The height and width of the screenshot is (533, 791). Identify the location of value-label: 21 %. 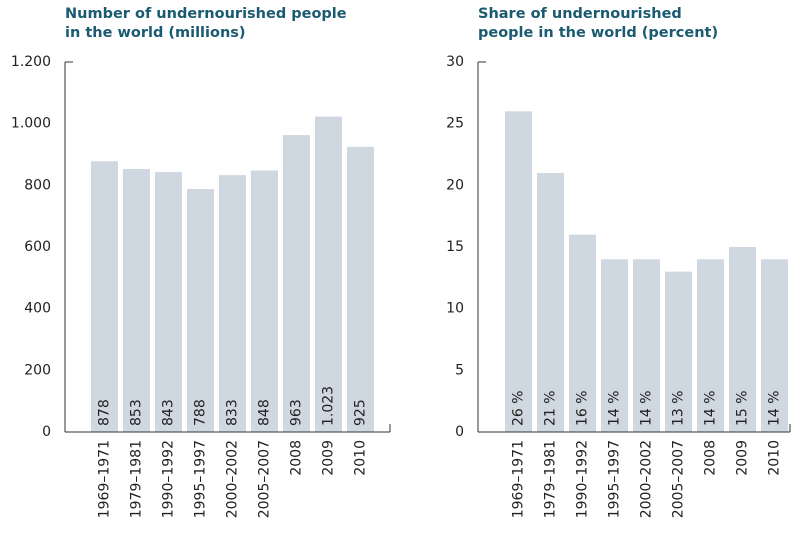
(551, 408).